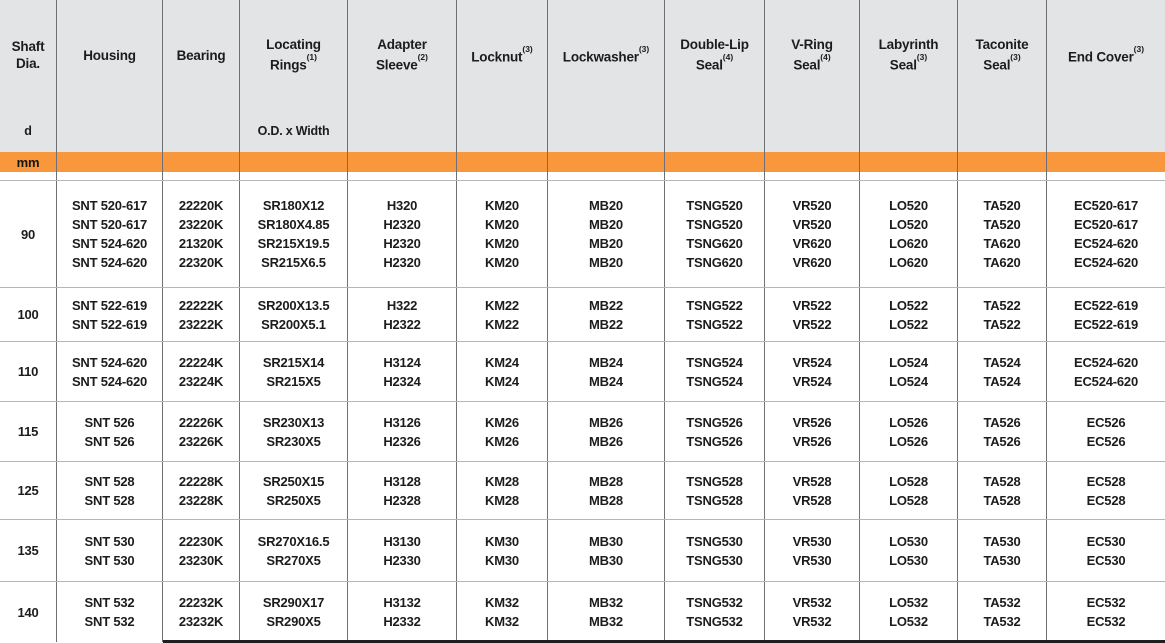 The image size is (1165, 643). I want to click on data-cell: MB30 MB30, so click(606, 550).